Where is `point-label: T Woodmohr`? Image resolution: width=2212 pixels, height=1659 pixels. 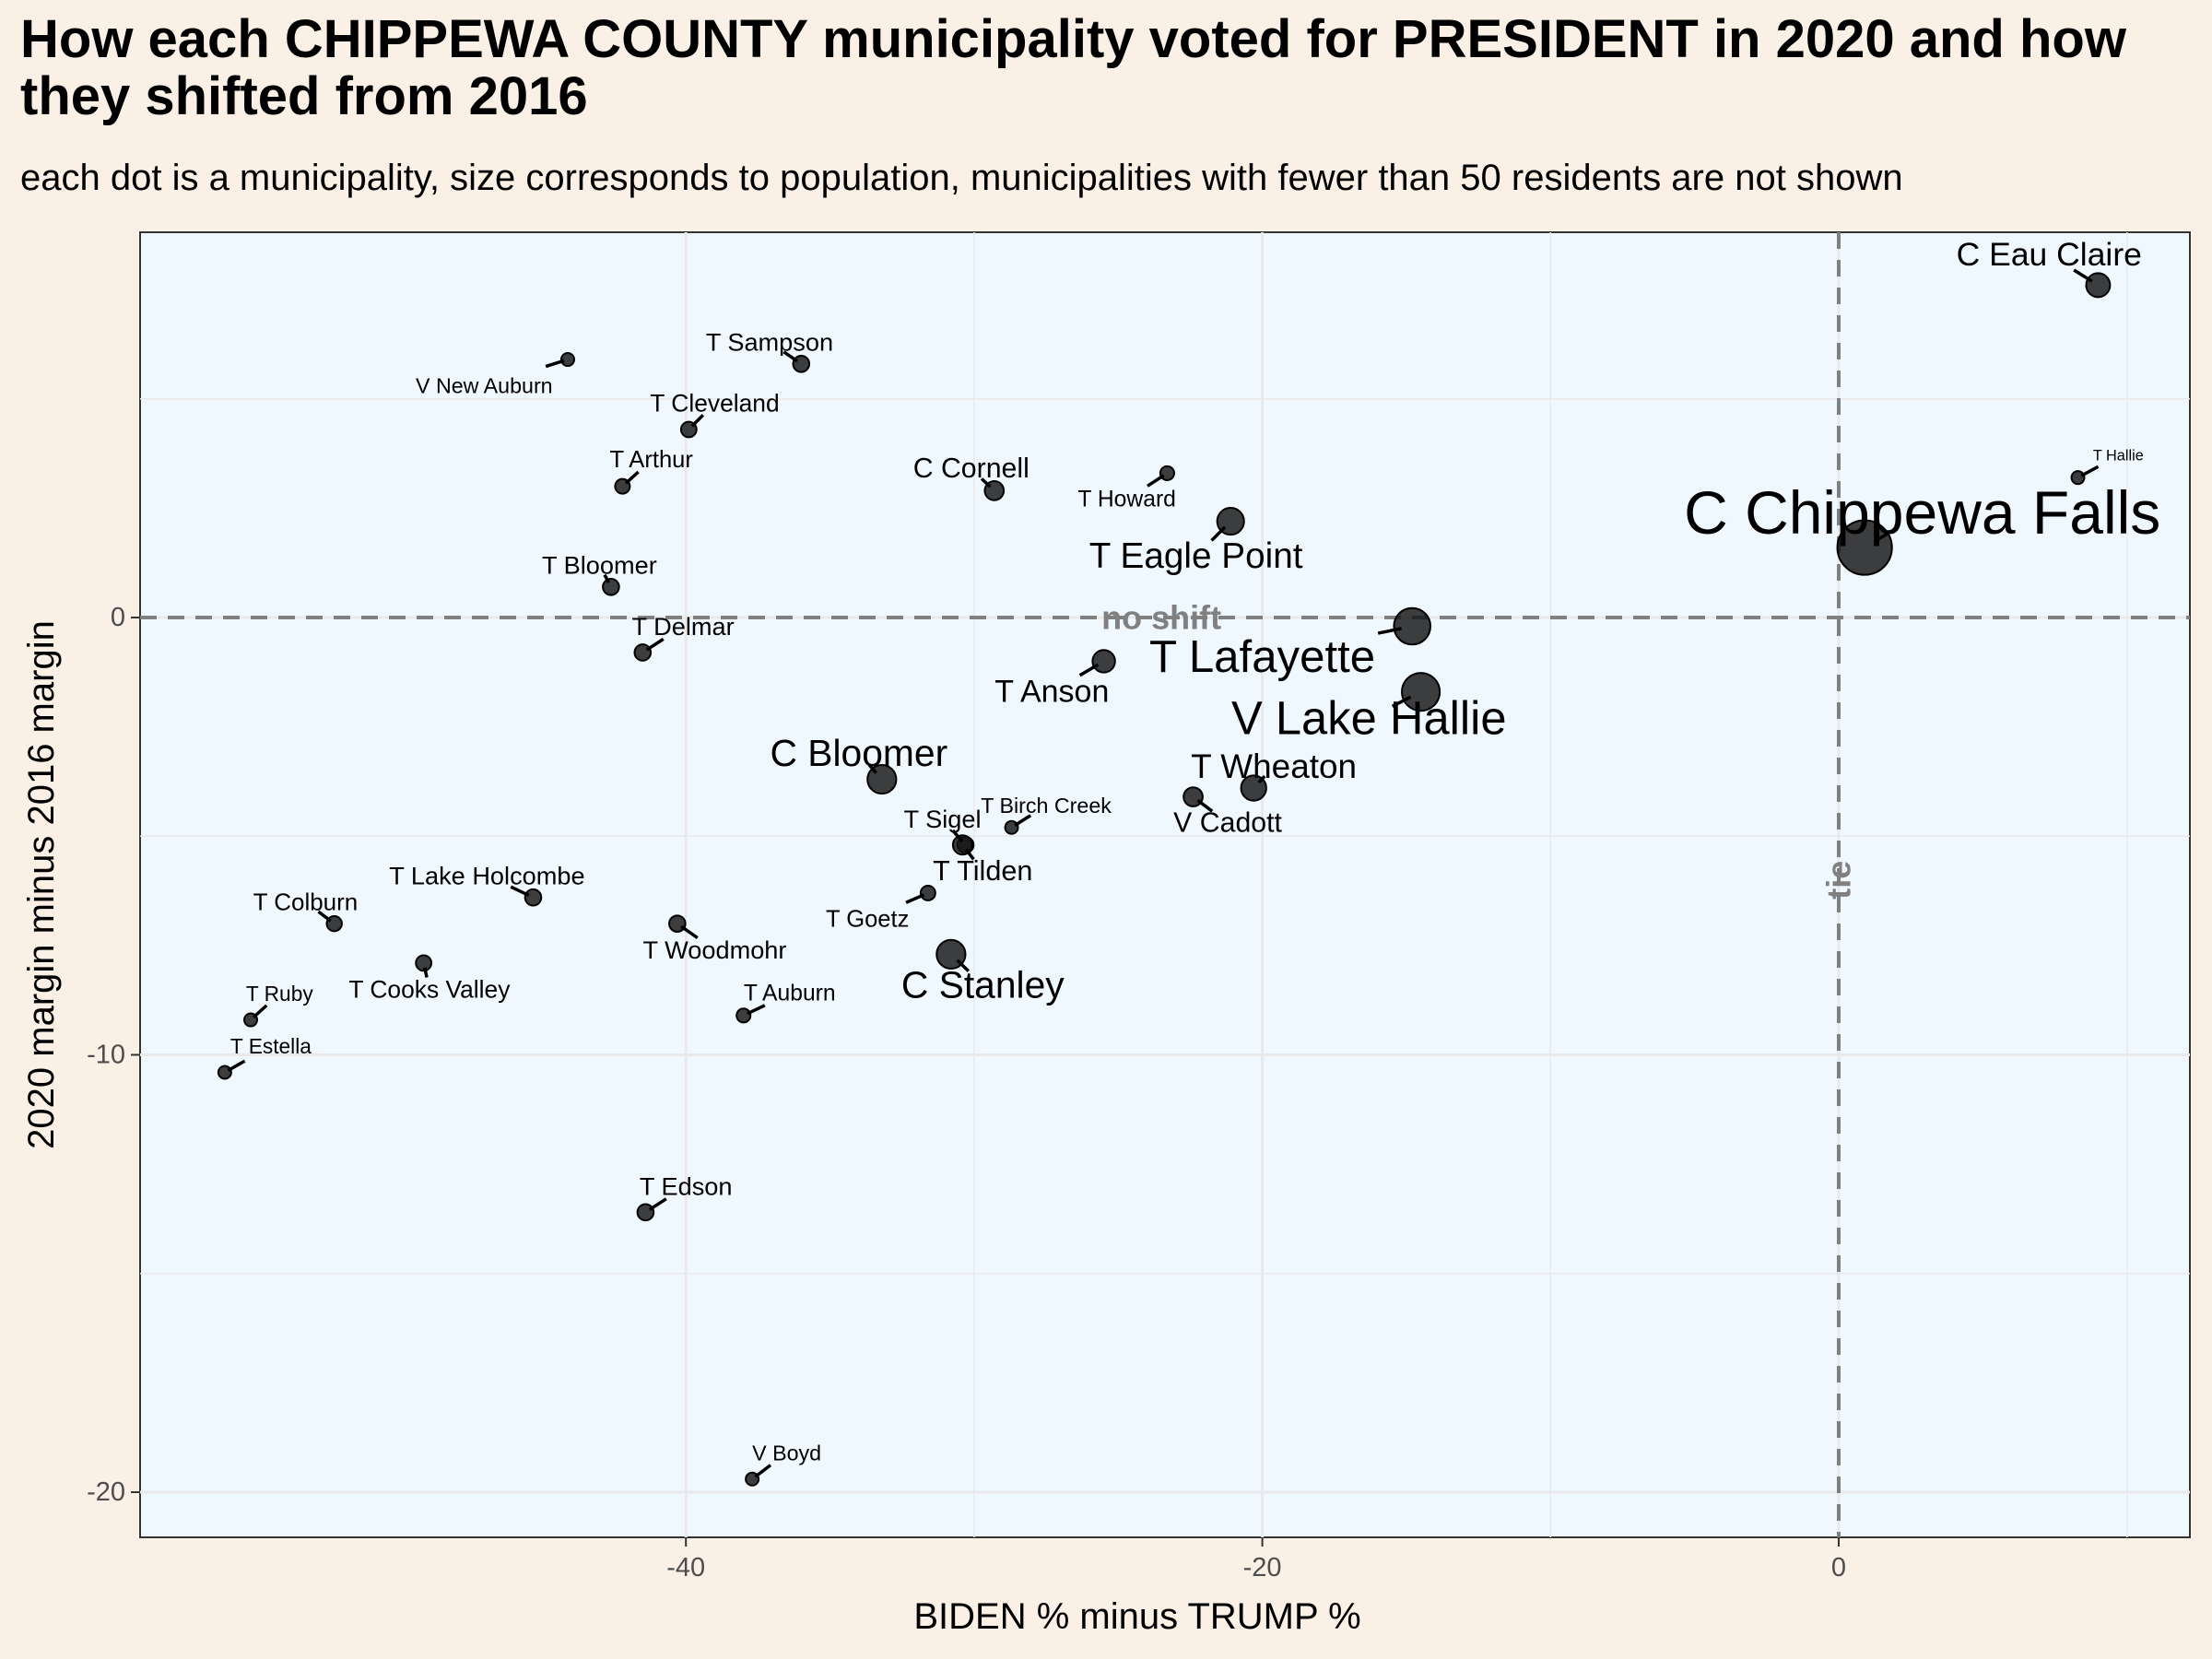
point-label: T Woodmohr is located at coordinates (714, 949).